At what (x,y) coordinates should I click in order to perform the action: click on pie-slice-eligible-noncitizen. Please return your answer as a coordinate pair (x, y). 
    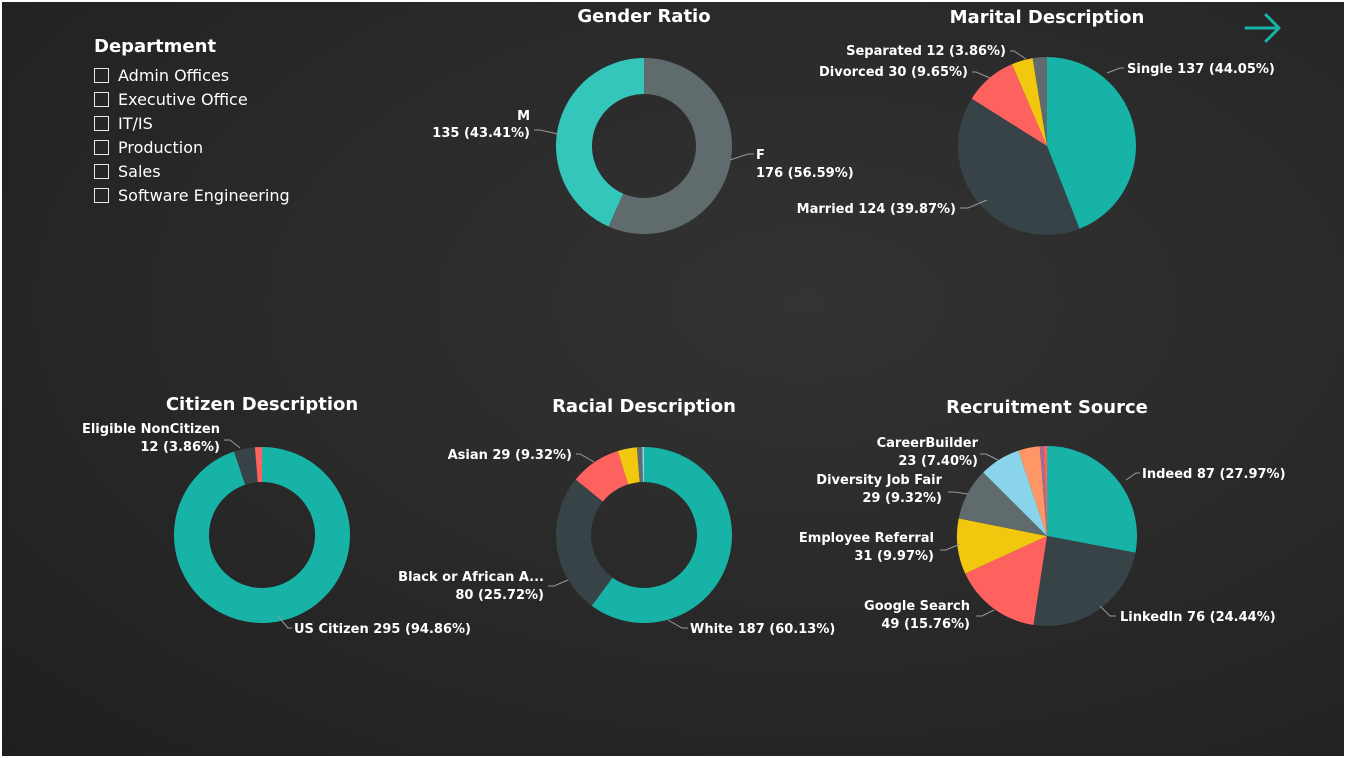
    Looking at the image, I should click on (246, 466).